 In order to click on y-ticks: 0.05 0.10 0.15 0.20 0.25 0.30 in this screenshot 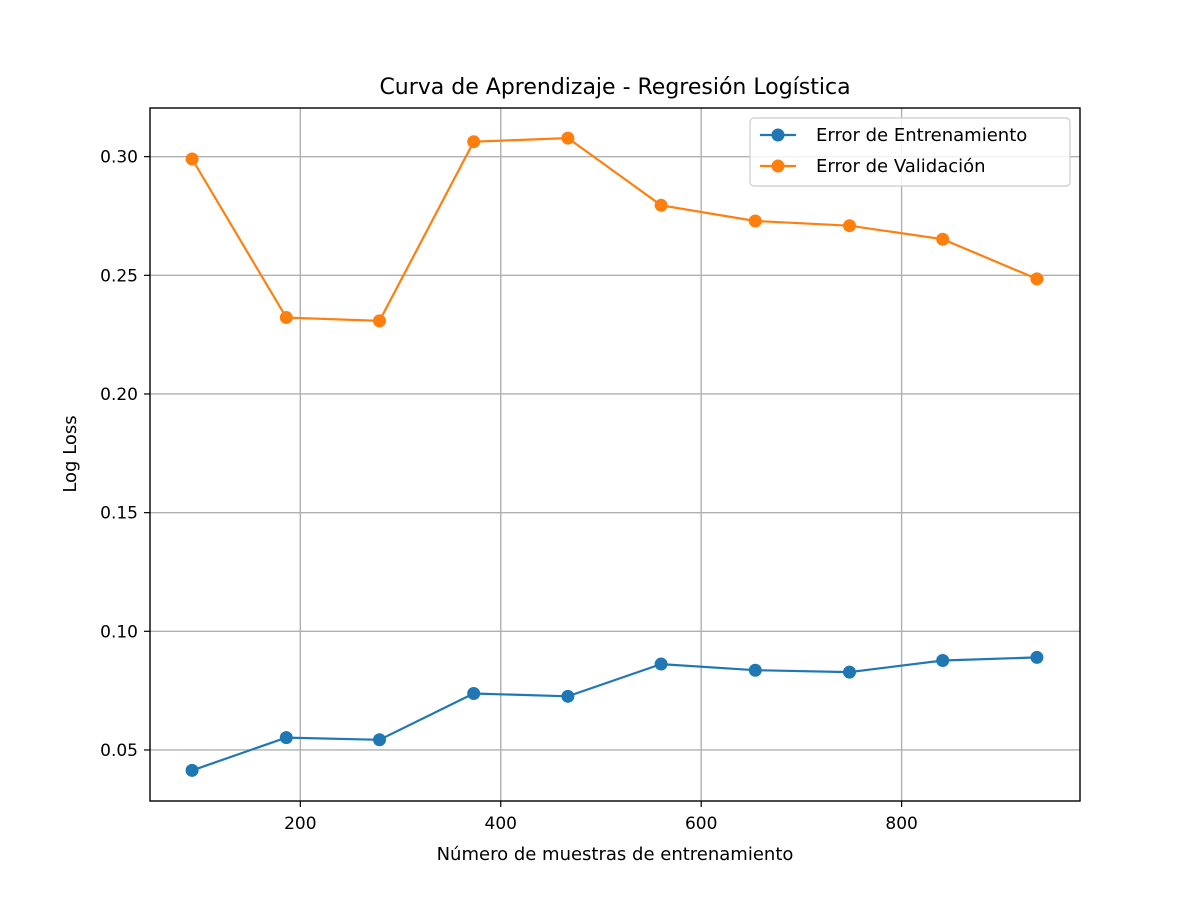, I will do `click(125, 454)`.